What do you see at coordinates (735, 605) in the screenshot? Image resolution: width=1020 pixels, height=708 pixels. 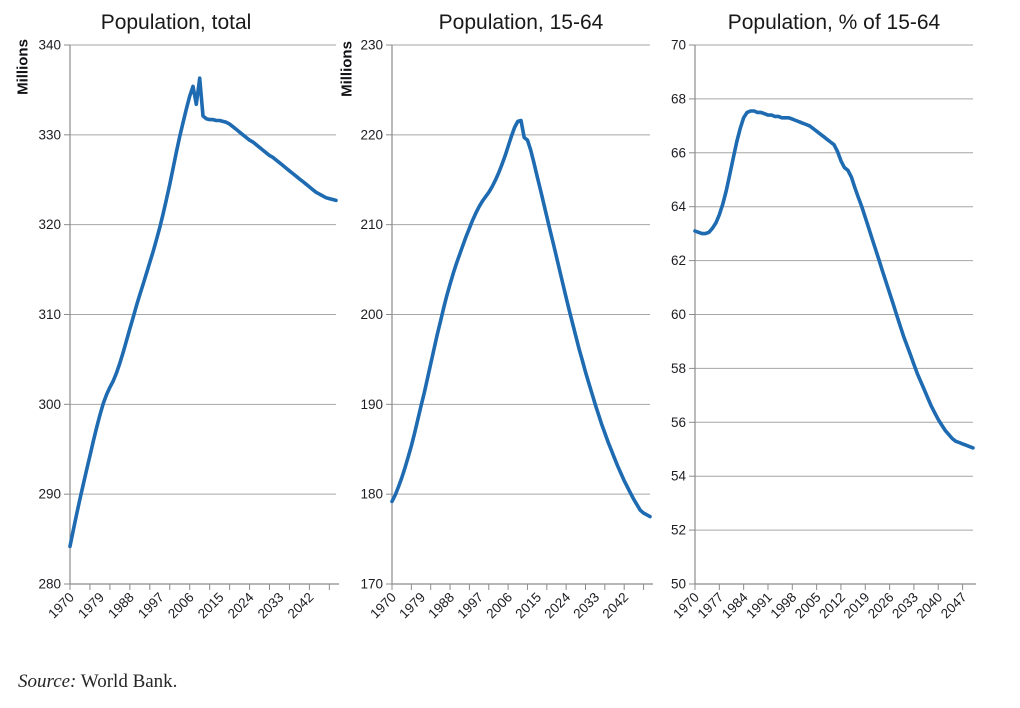 I see `svg-text: 1984` at bounding box center [735, 605].